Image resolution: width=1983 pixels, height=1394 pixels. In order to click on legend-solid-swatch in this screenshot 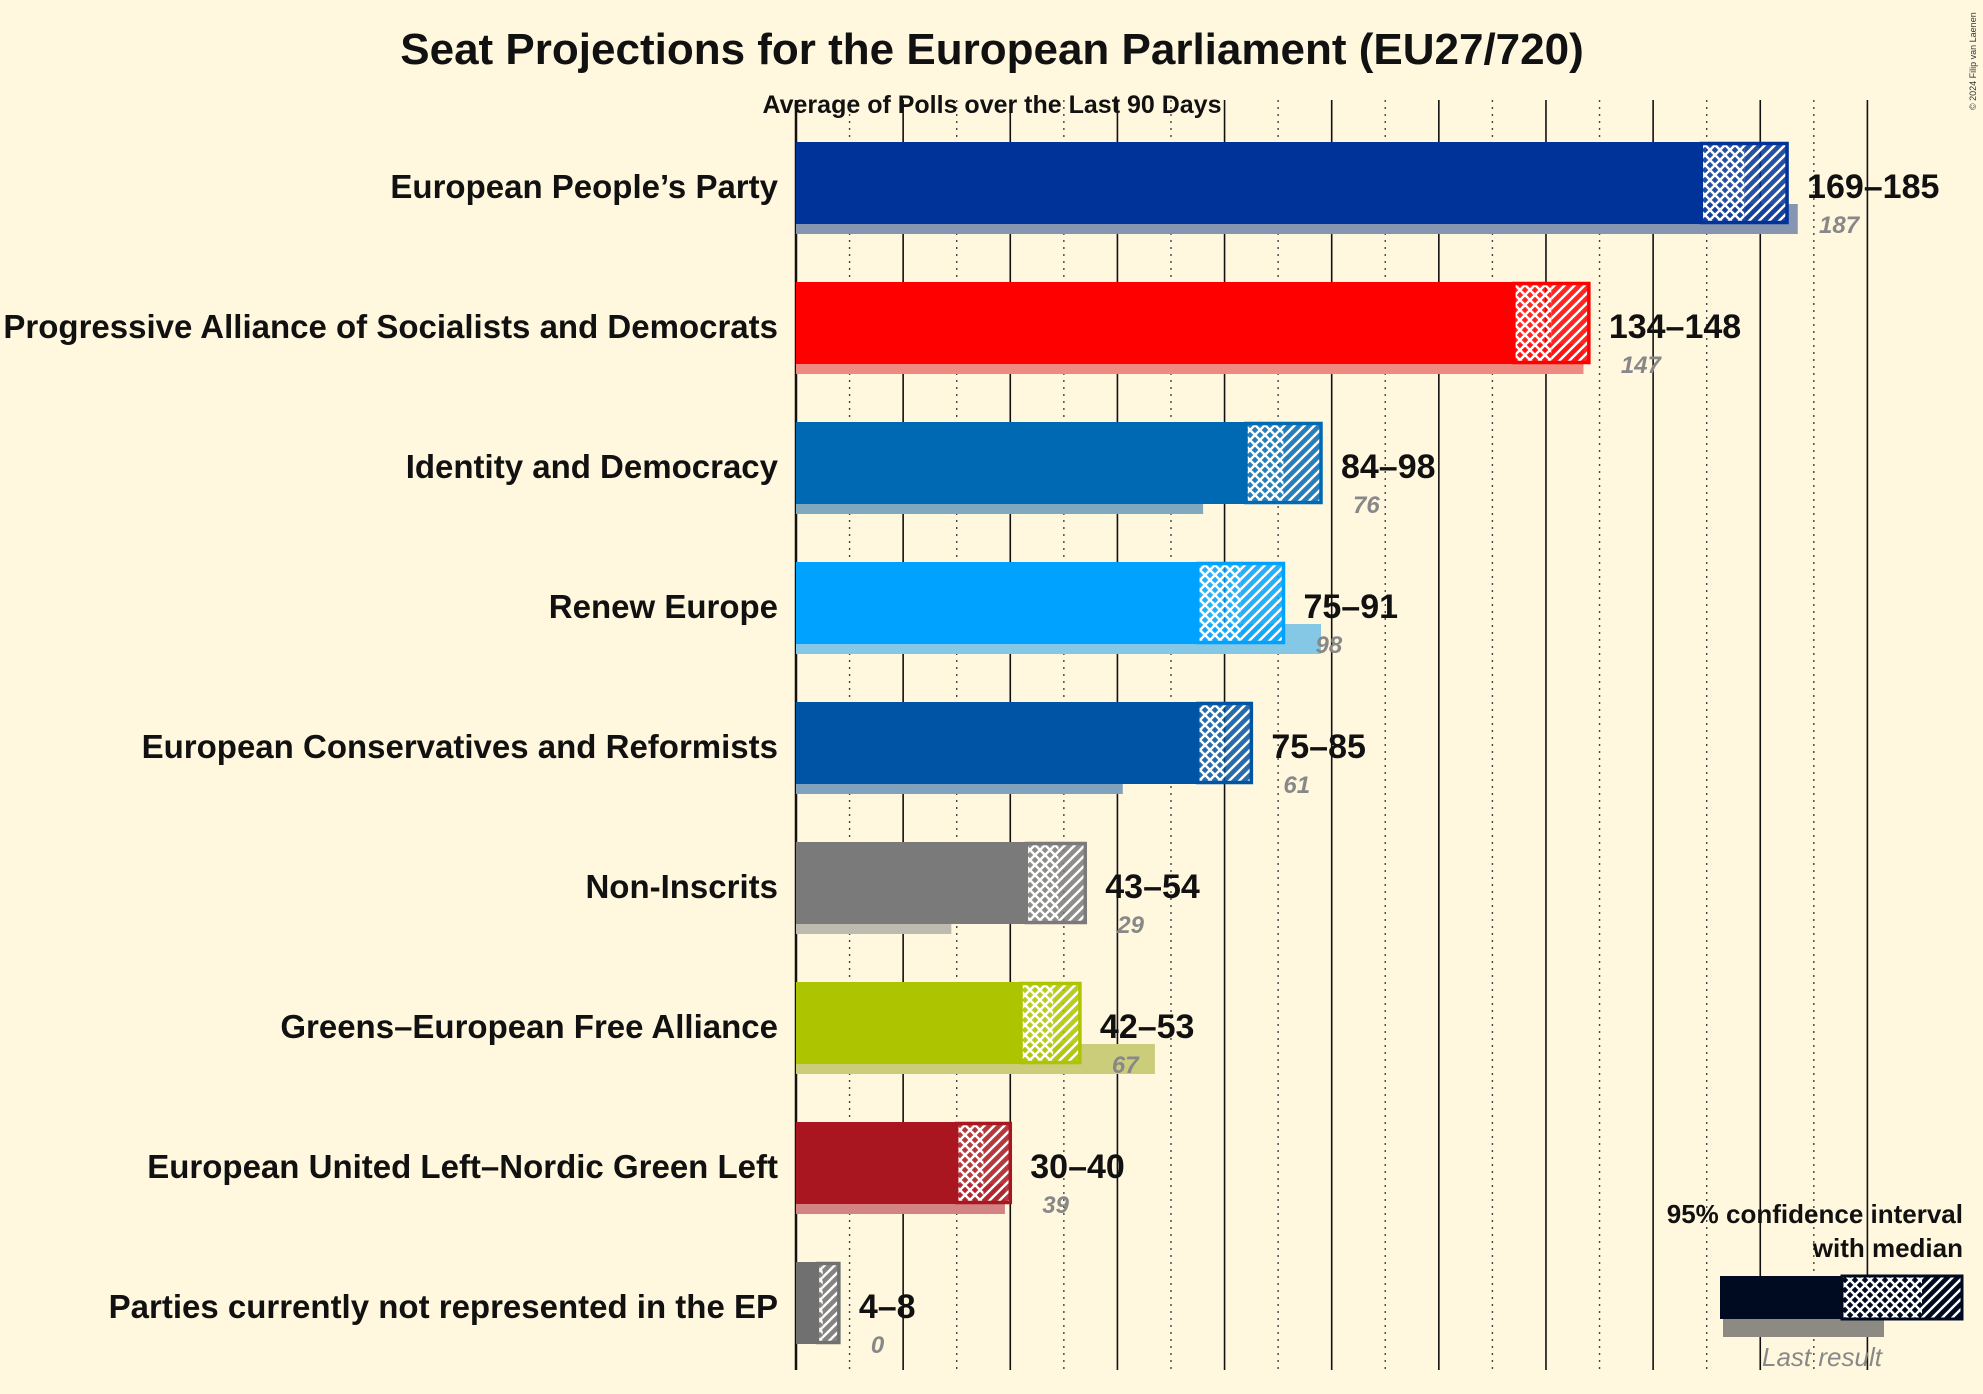, I will do `click(1781, 1297)`.